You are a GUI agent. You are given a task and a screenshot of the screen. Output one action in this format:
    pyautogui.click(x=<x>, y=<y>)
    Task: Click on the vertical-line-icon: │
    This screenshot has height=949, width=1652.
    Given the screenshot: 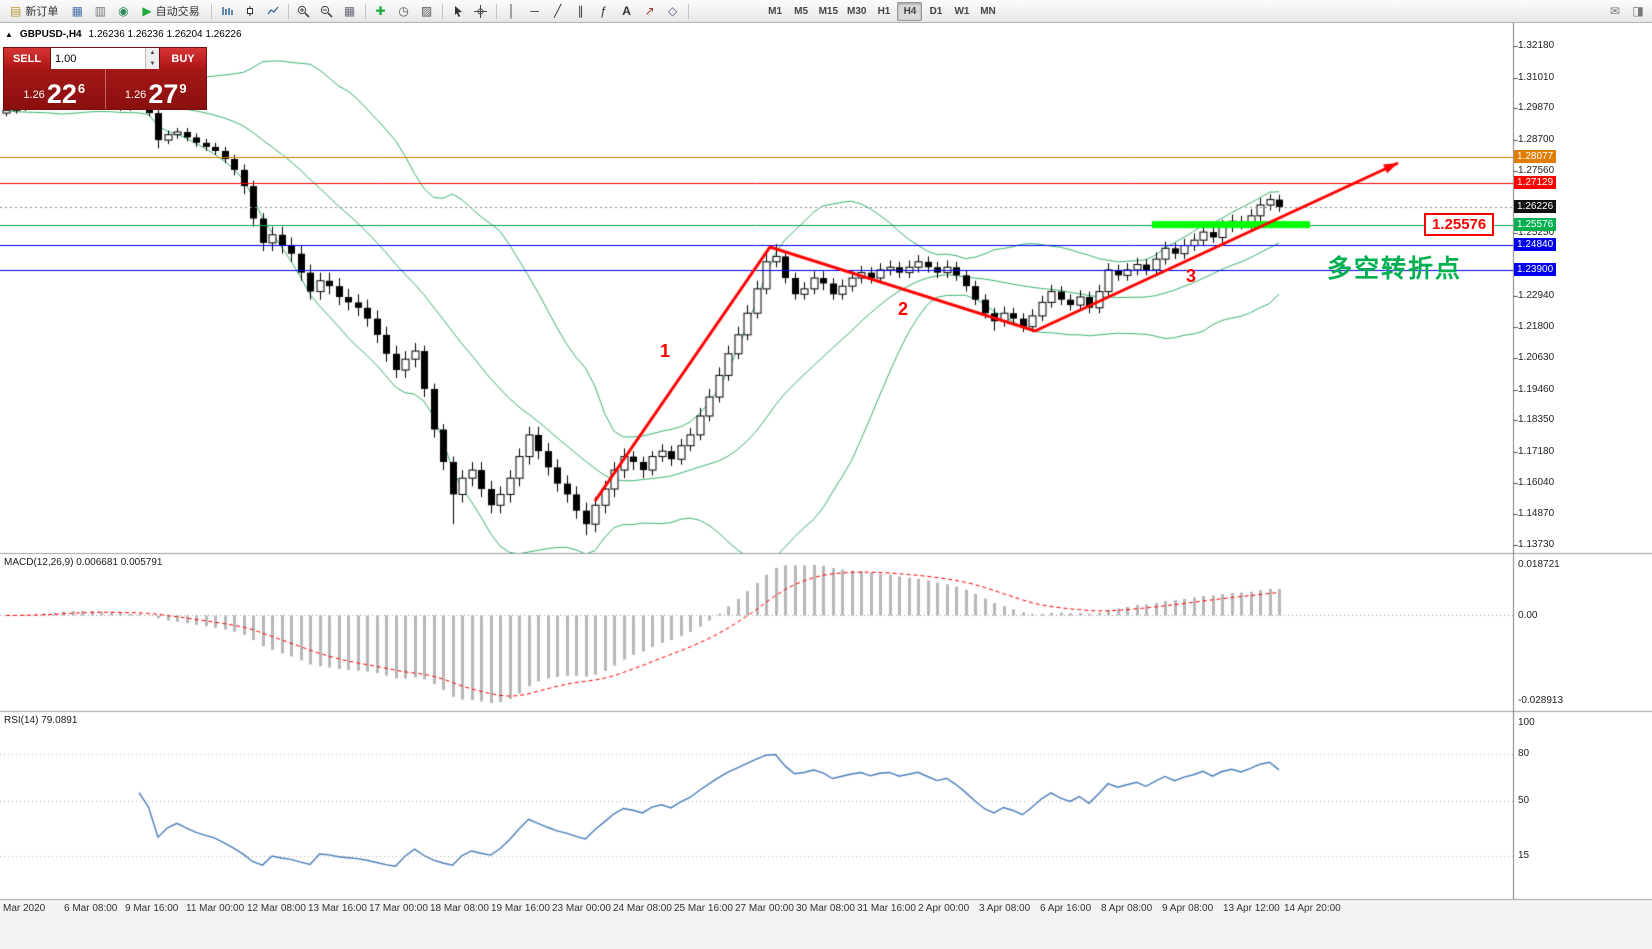 What is the action you would take?
    pyautogui.click(x=511, y=11)
    